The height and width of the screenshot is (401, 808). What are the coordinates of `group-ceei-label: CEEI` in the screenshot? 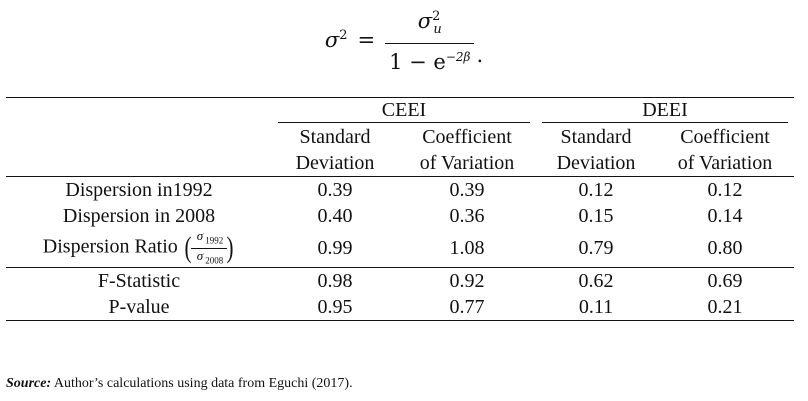 It's located at (404, 111).